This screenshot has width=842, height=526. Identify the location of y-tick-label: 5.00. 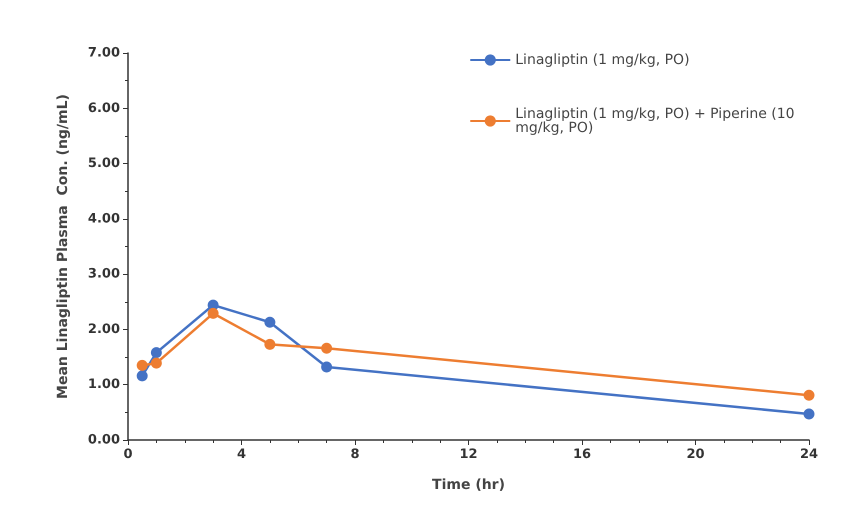
(104, 164).